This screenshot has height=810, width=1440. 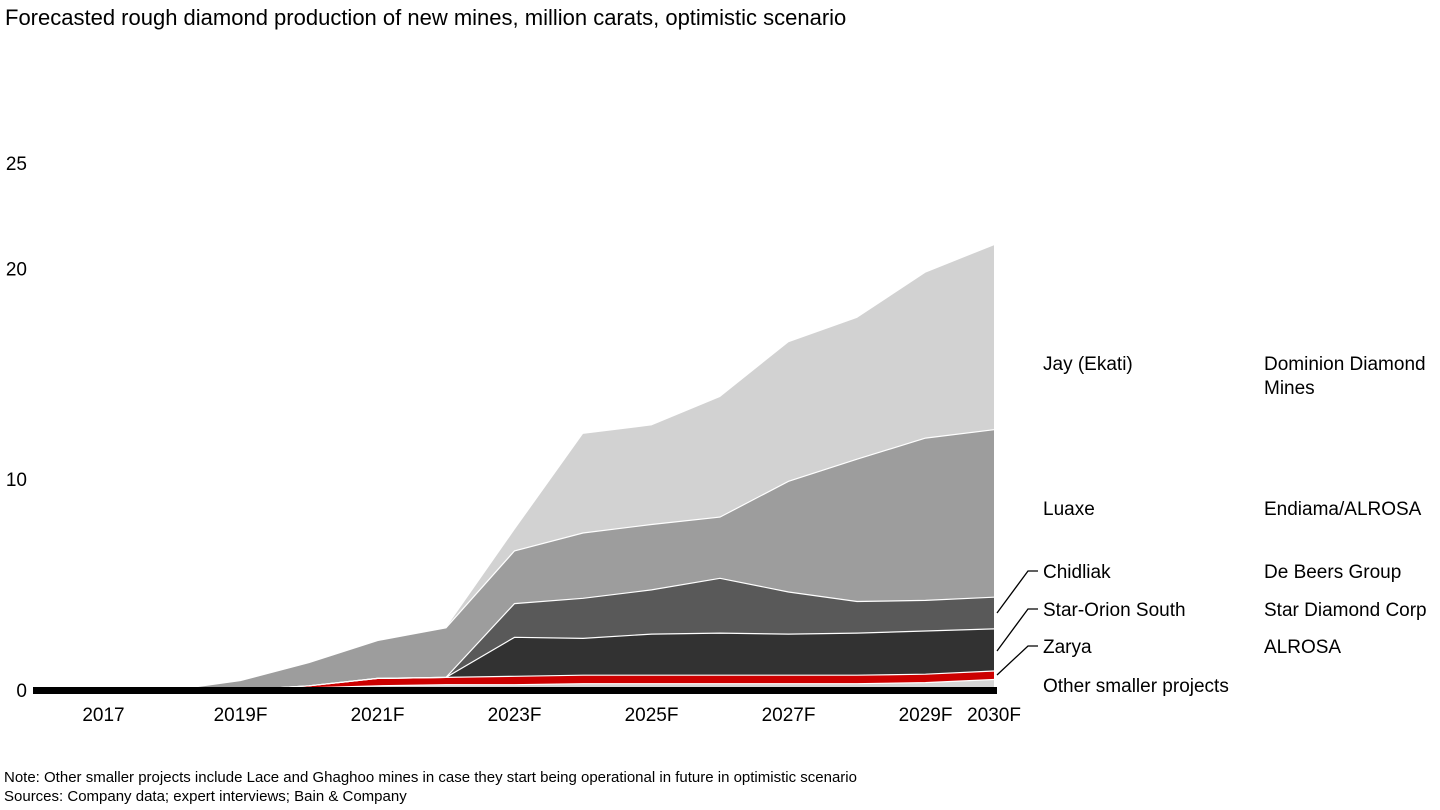 I want to click on legend-mine-name: Luaxe, so click(x=1069, y=509).